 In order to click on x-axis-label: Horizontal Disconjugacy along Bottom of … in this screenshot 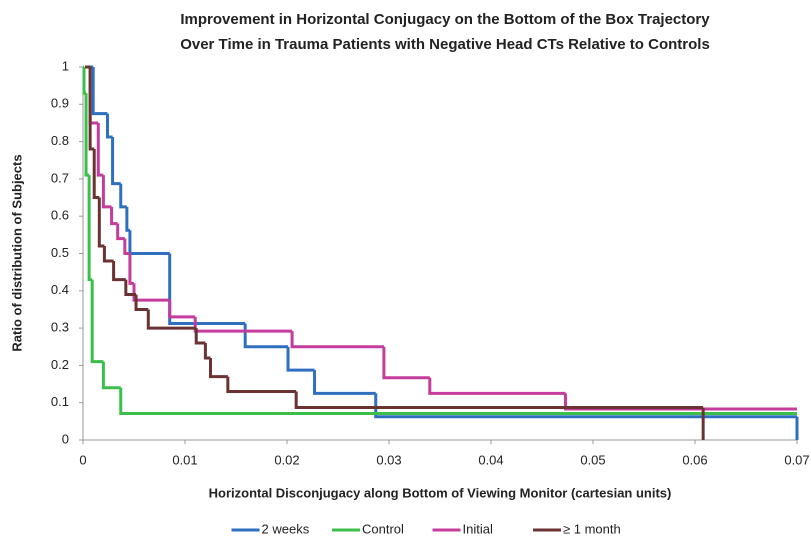, I will do `click(440, 492)`.